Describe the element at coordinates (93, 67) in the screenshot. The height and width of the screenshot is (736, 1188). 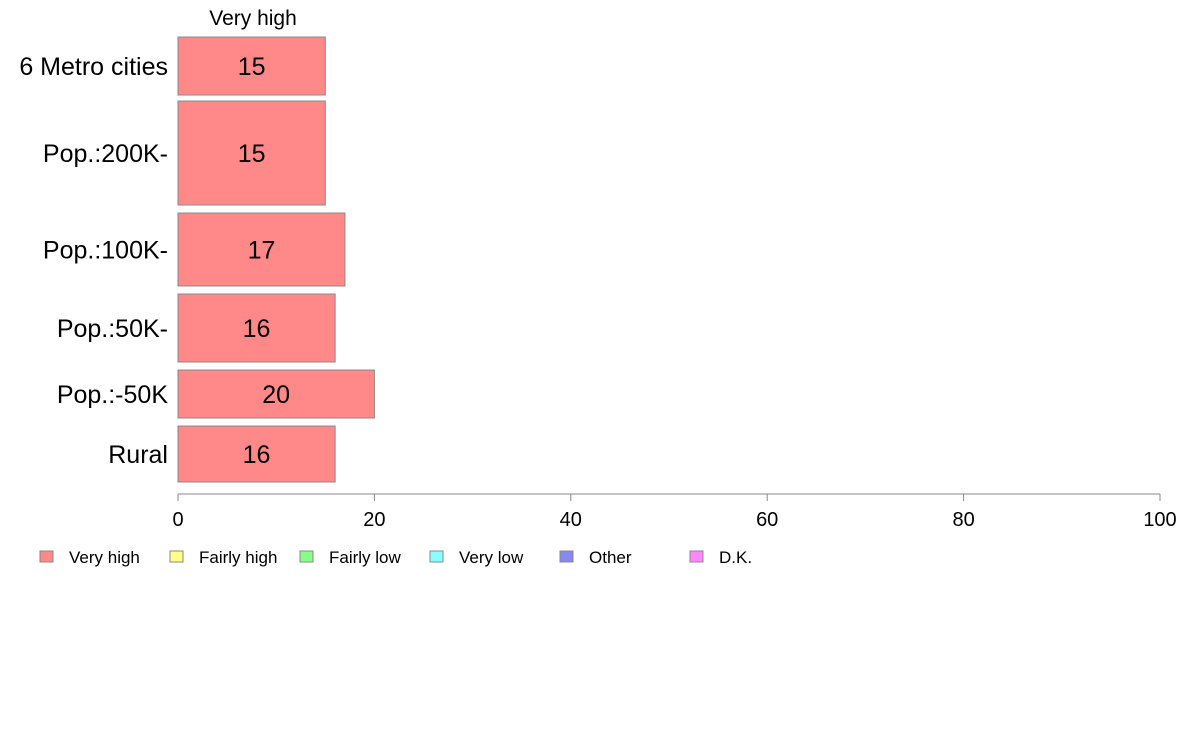
I see `category-label: 6 Metro cities` at that location.